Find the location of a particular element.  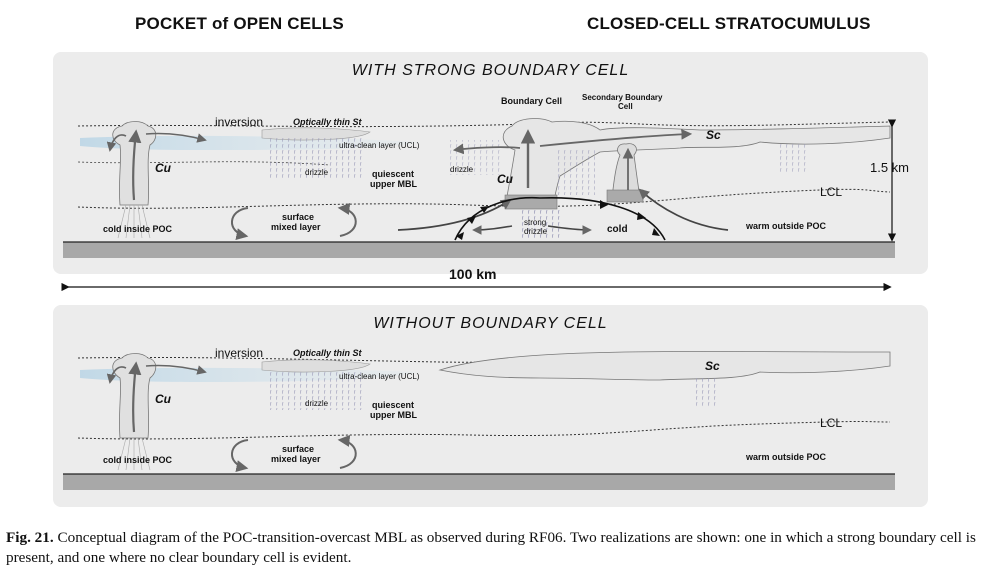

secondary-boundary-label-a: Secondary Boundary is located at coordinates (622, 97).